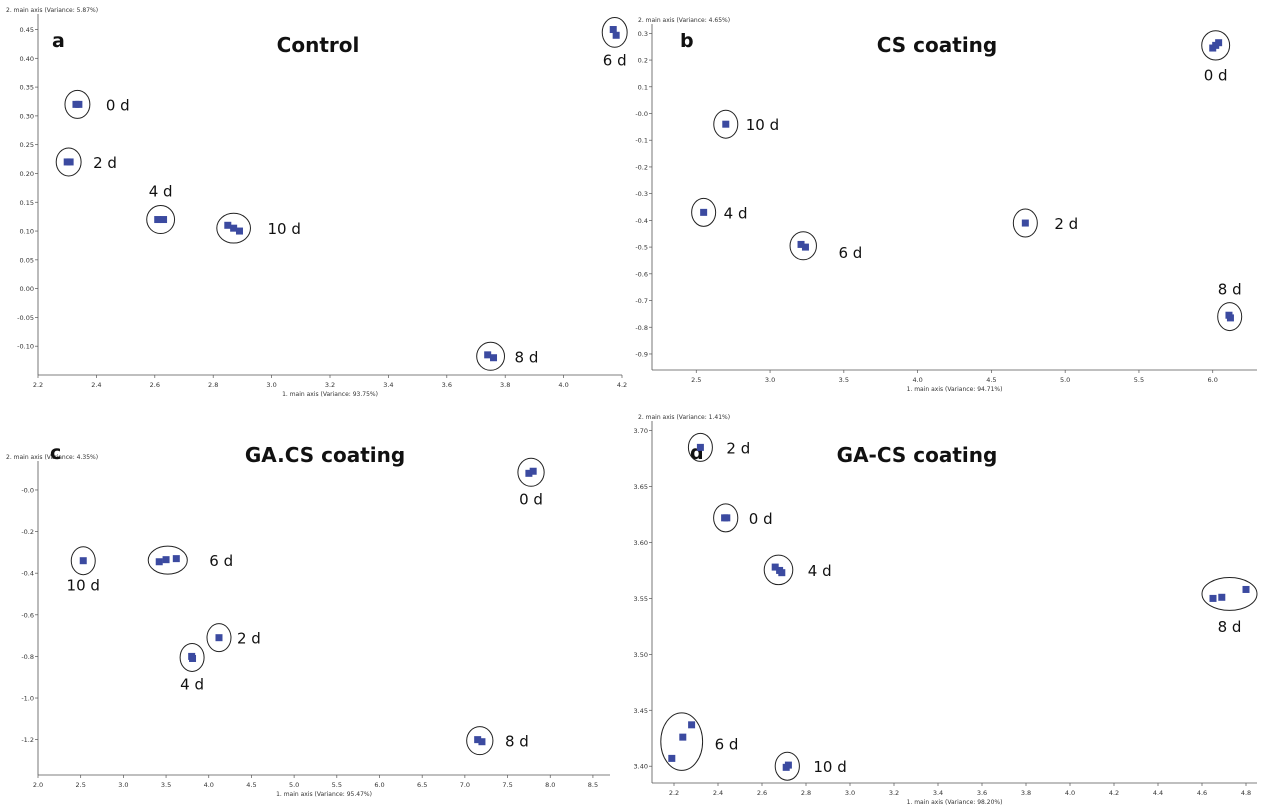 The height and width of the screenshot is (810, 1263). Describe the element at coordinates (1158, 793) in the screenshot. I see `x-tick-label: 4.4` at that location.